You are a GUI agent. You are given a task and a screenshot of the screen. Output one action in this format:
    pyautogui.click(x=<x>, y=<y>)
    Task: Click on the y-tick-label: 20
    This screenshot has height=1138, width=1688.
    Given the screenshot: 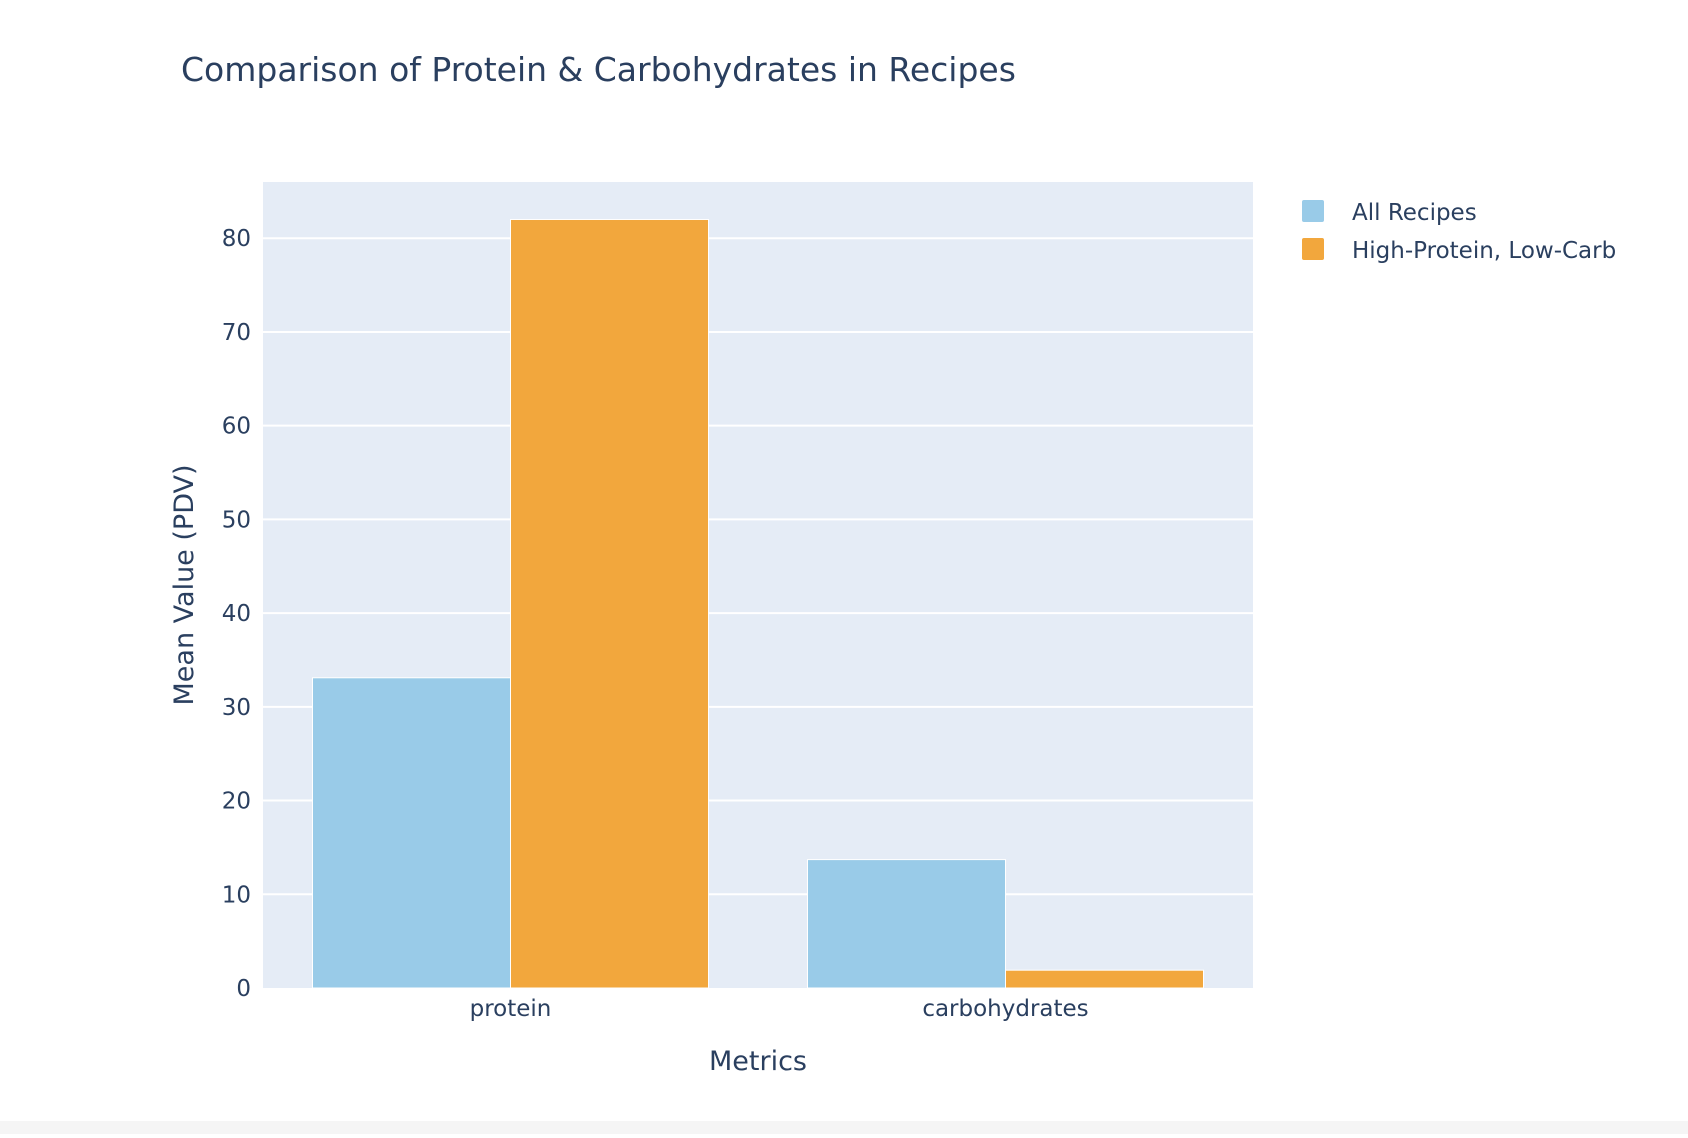 What is the action you would take?
    pyautogui.click(x=236, y=802)
    